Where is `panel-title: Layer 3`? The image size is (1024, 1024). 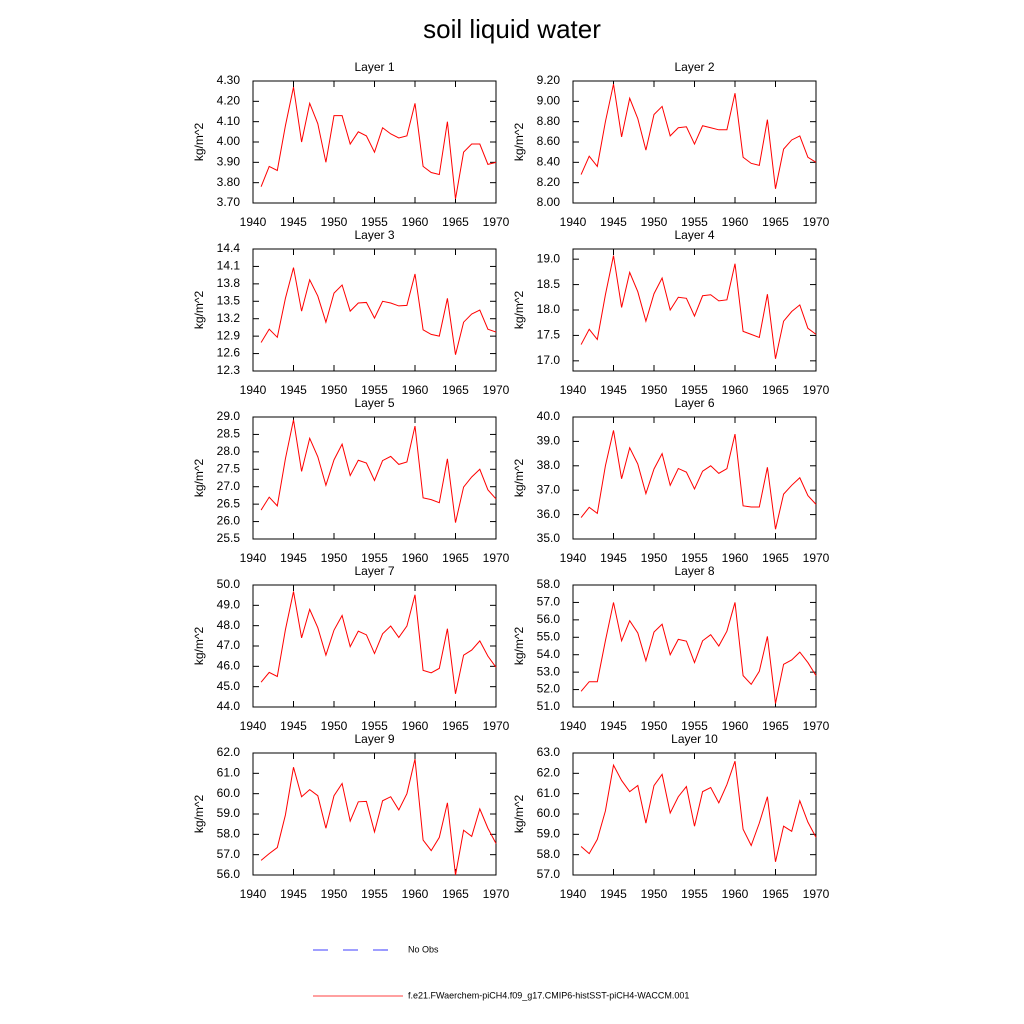
panel-title: Layer 3 is located at coordinates (374, 235).